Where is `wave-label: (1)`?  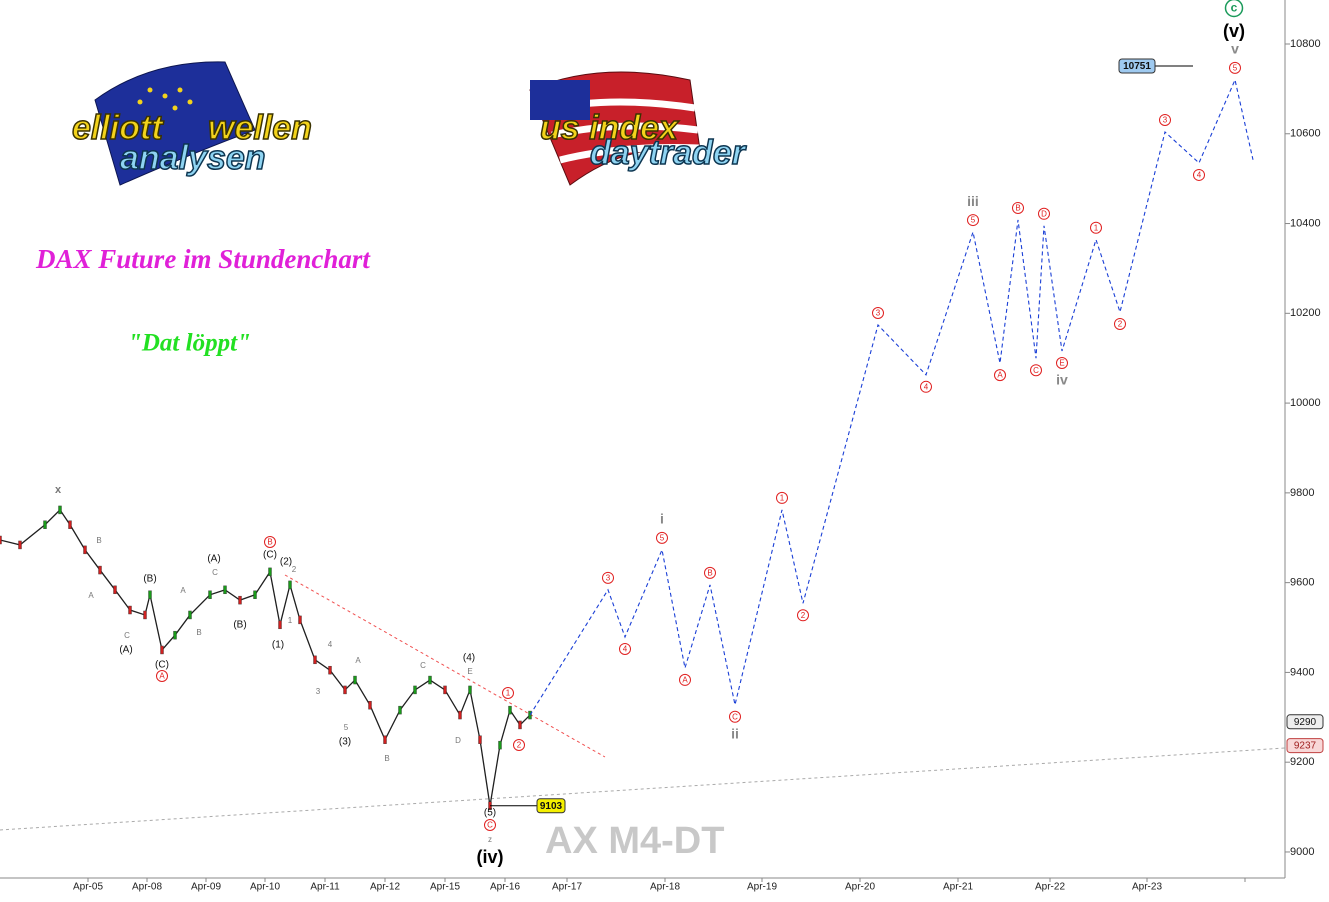 wave-label: (1) is located at coordinates (278, 645).